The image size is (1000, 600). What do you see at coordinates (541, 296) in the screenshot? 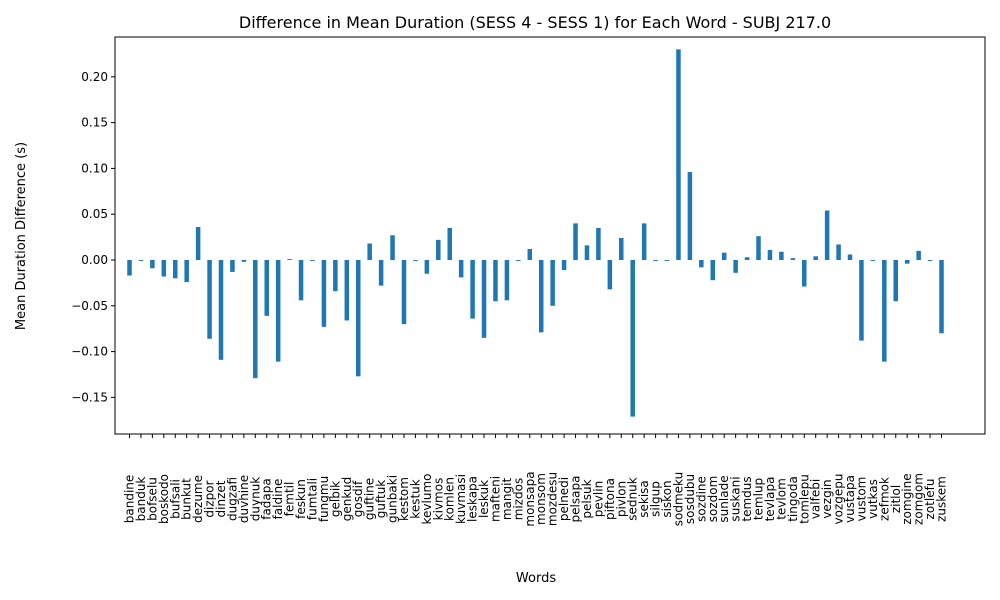
I see `bar-monsom` at bounding box center [541, 296].